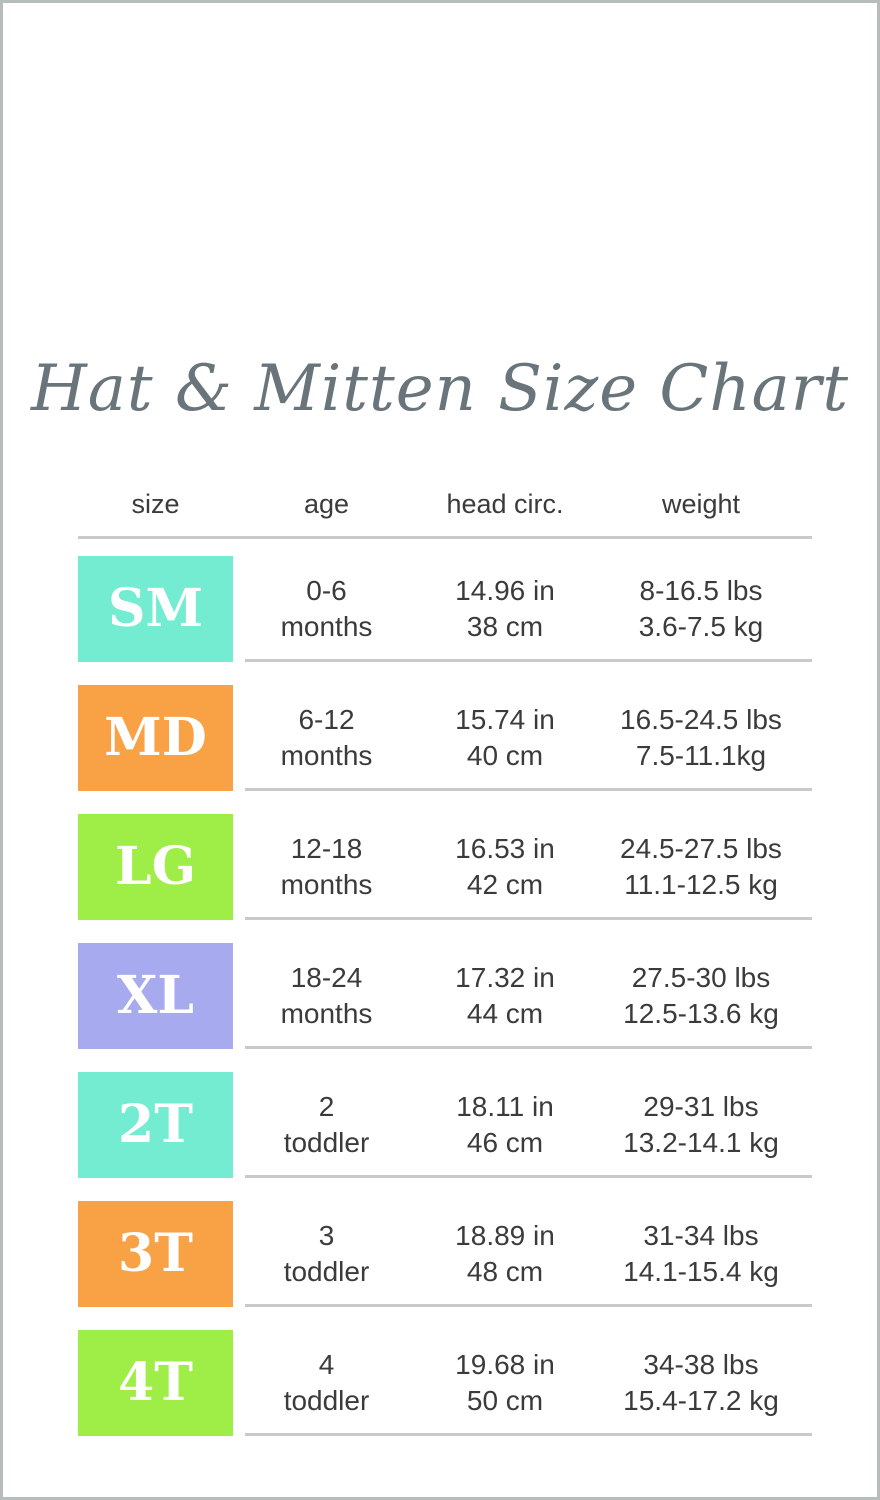  Describe the element at coordinates (505, 977) in the screenshot. I see `head-in: 17.32 in` at that location.